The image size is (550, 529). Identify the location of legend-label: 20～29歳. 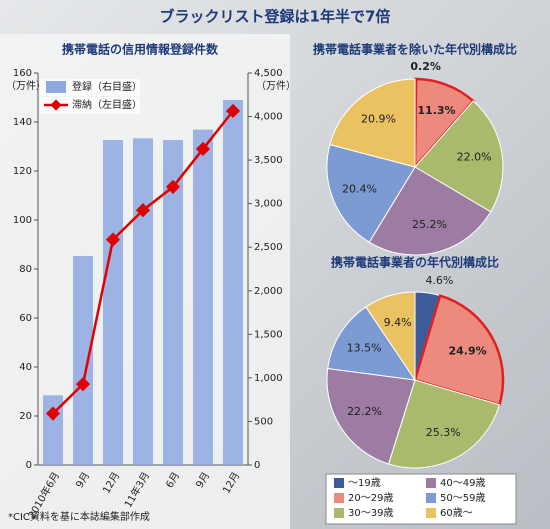
(370, 498).